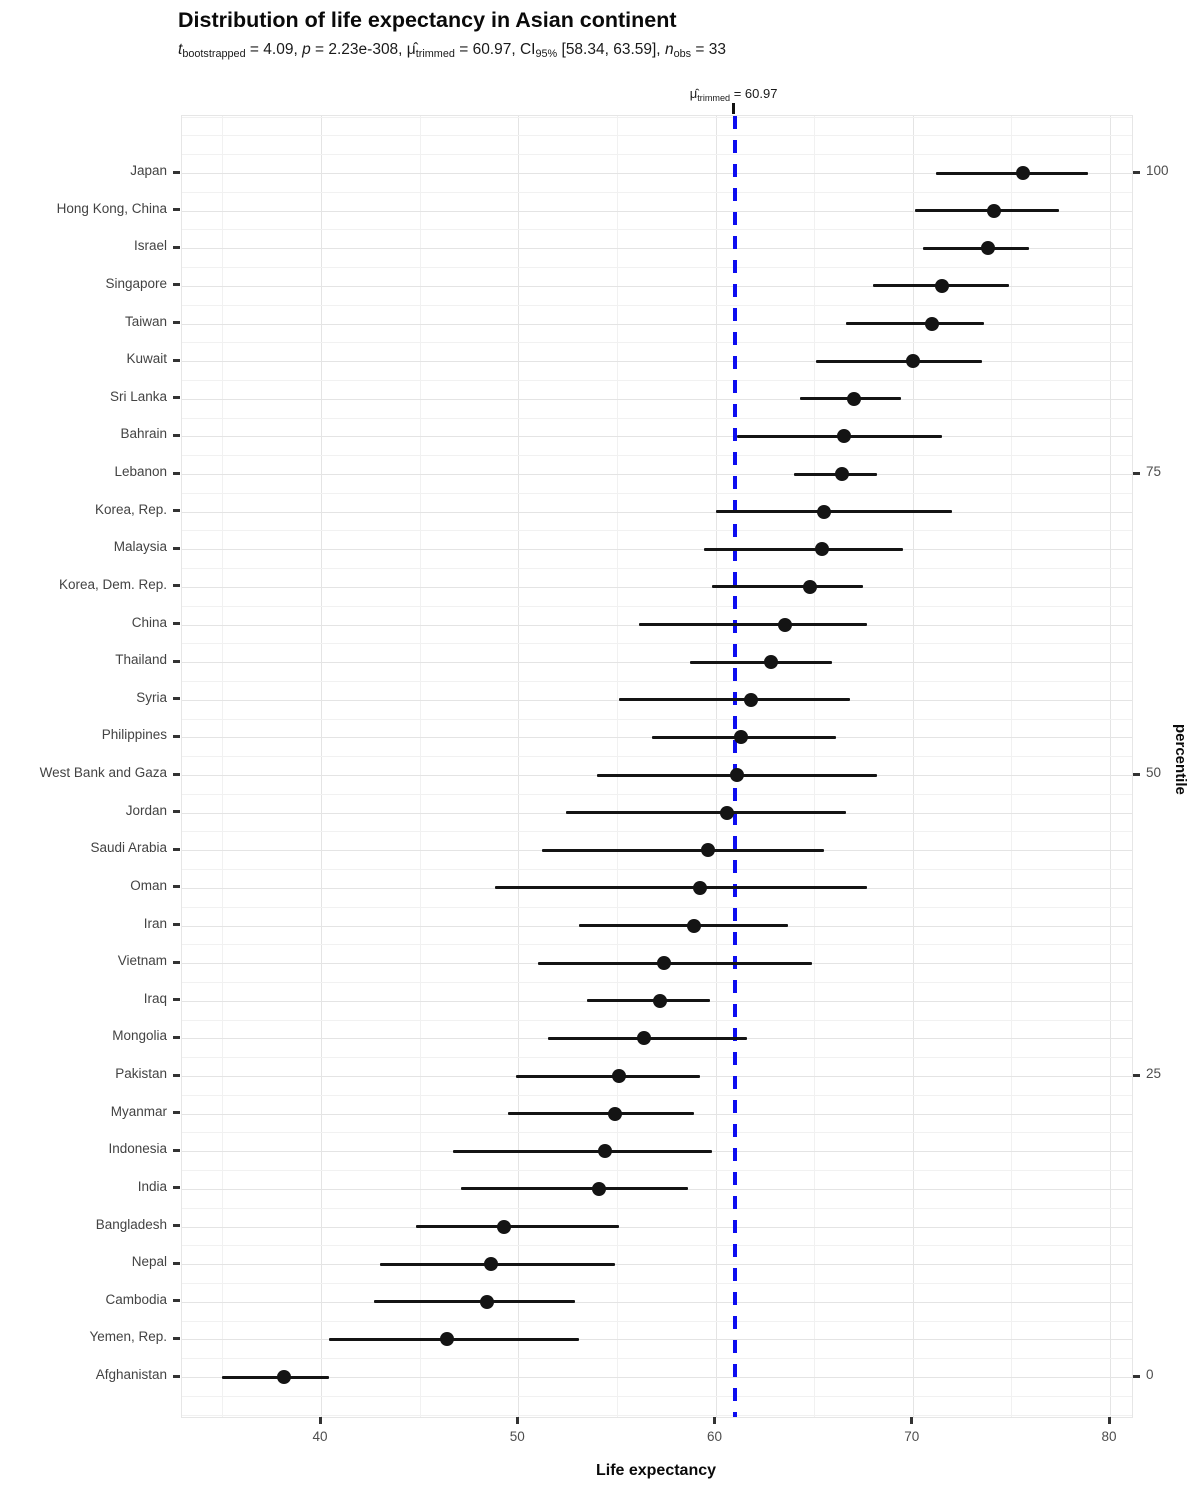  What do you see at coordinates (1154, 471) in the screenshot?
I see `right-tick-label: 75` at bounding box center [1154, 471].